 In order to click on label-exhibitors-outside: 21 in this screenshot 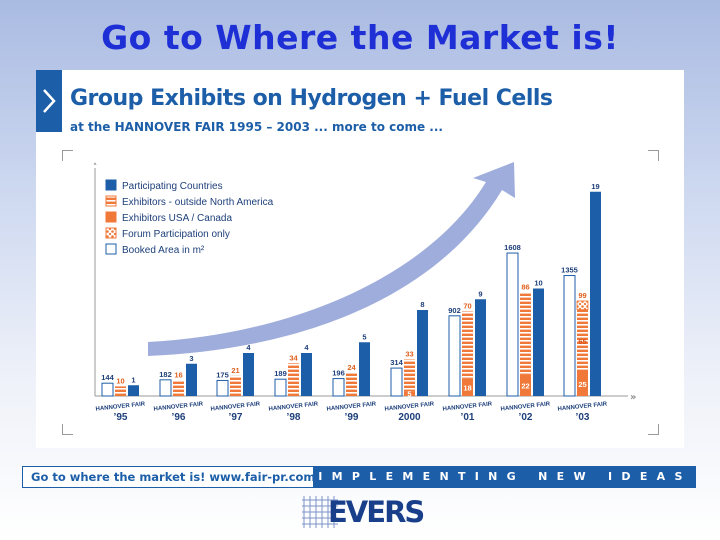, I will do `click(235, 370)`.